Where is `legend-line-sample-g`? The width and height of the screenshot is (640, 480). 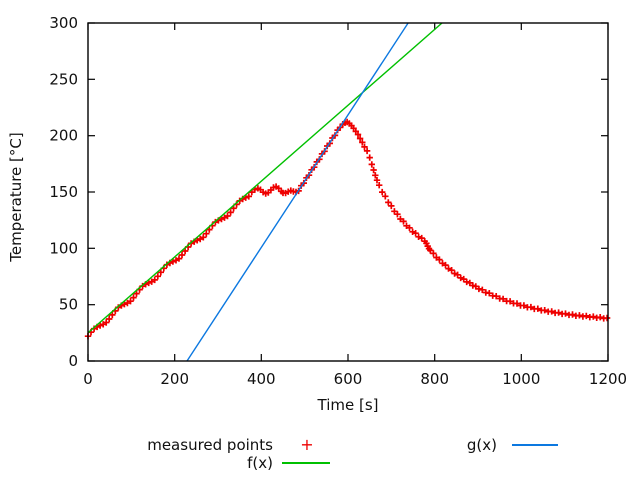 legend-line-sample-g is located at coordinates (535, 445).